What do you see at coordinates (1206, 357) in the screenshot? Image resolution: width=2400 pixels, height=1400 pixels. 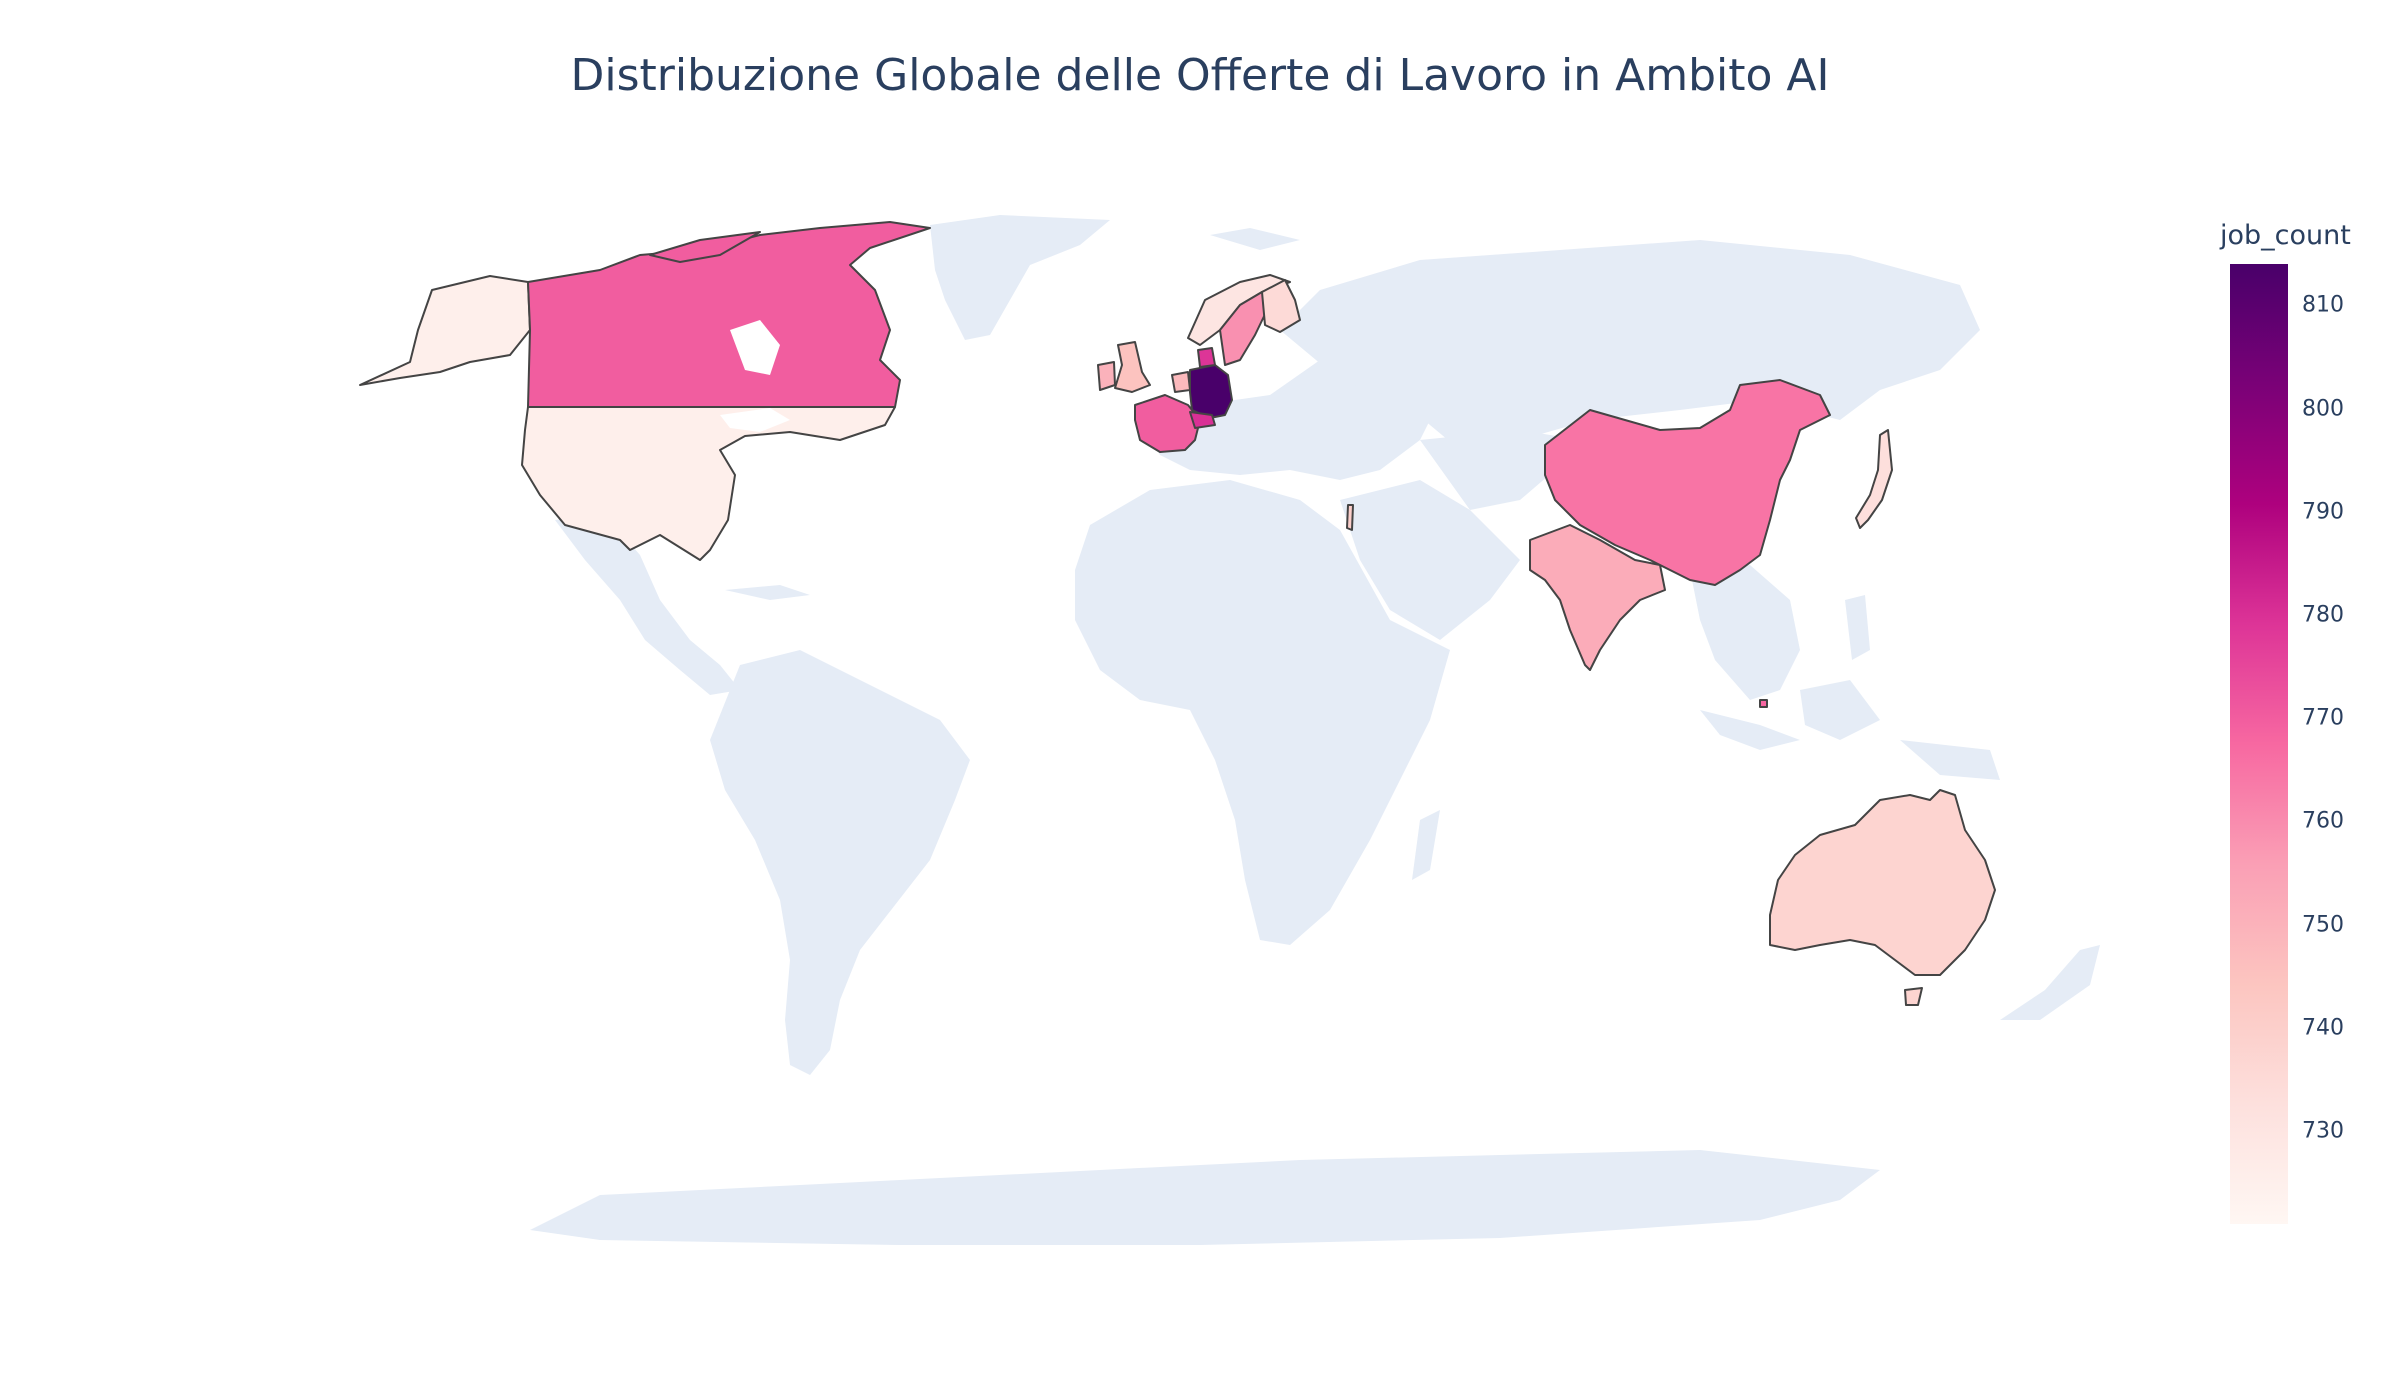 I see `country-denmark` at bounding box center [1206, 357].